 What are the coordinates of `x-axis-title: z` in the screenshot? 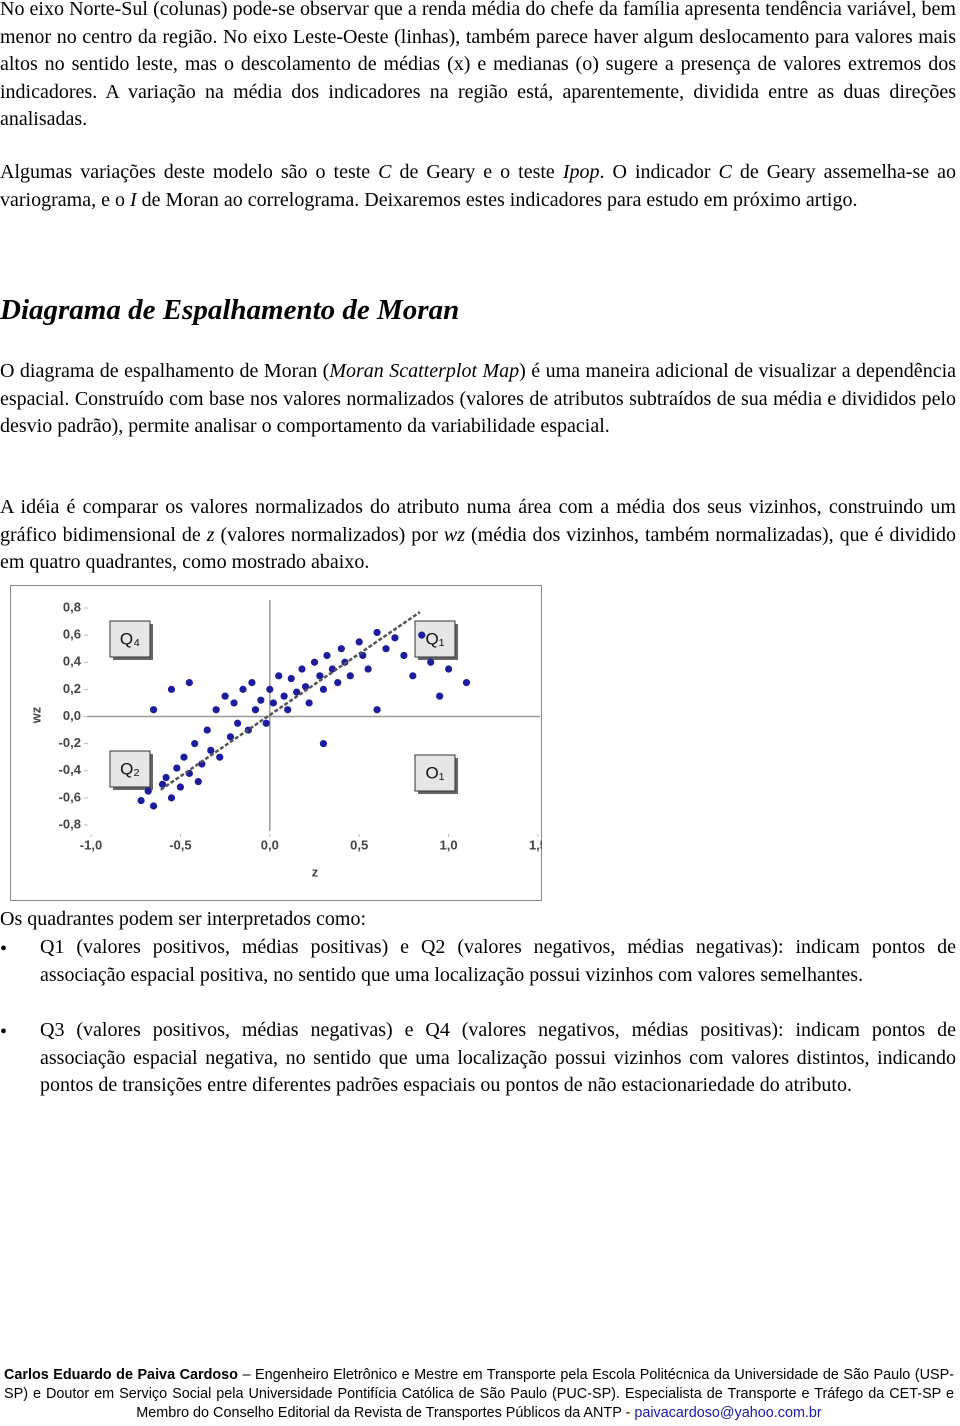 It's located at (315, 871).